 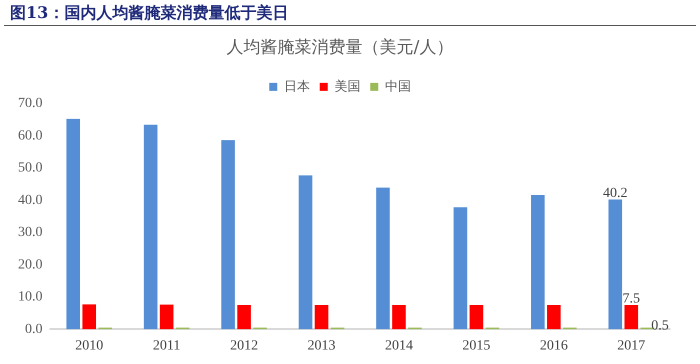 I want to click on x-tick-label: 2015, so click(x=476, y=346).